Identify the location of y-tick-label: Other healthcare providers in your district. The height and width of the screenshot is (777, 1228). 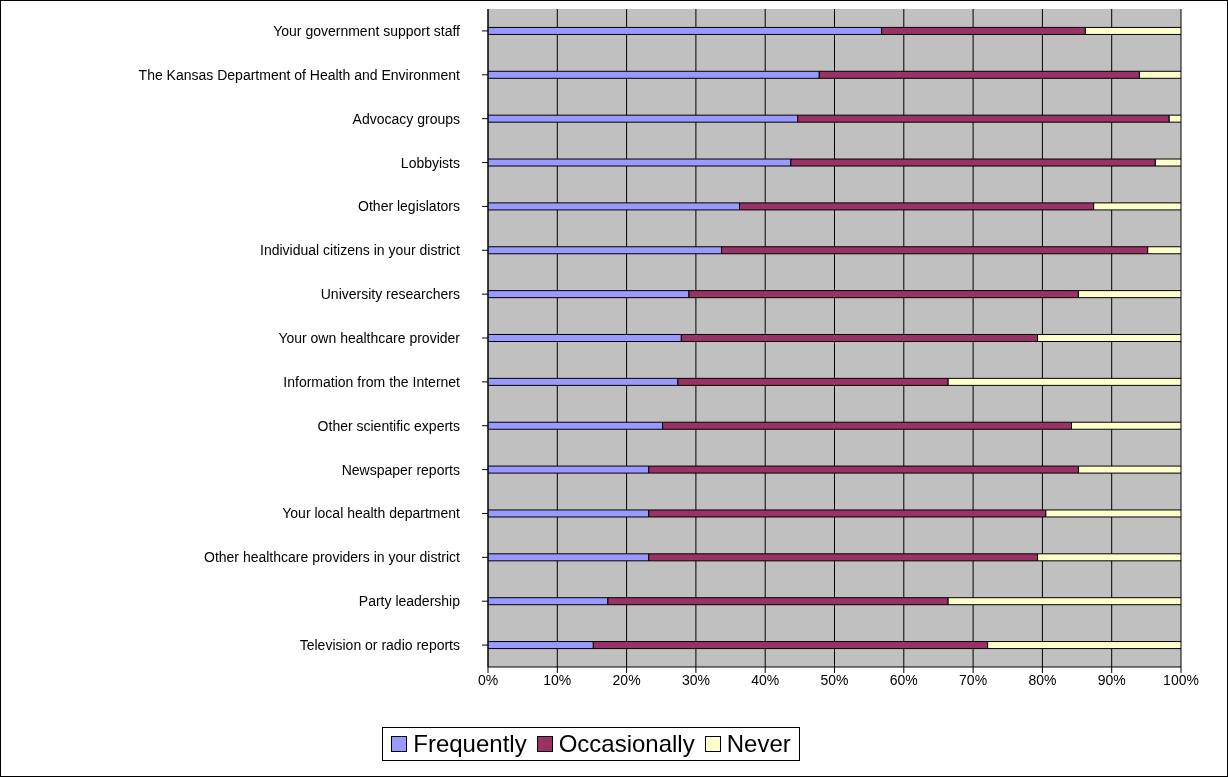
(332, 557).